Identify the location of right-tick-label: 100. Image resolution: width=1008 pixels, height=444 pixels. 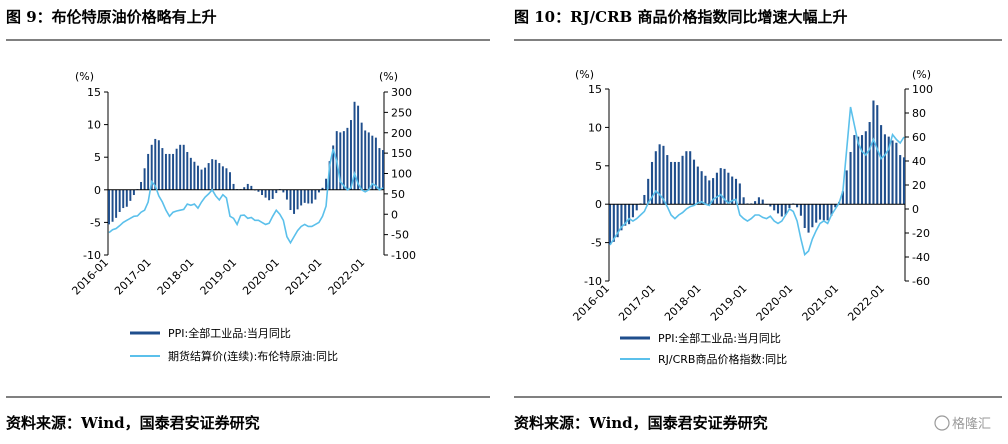
(401, 174).